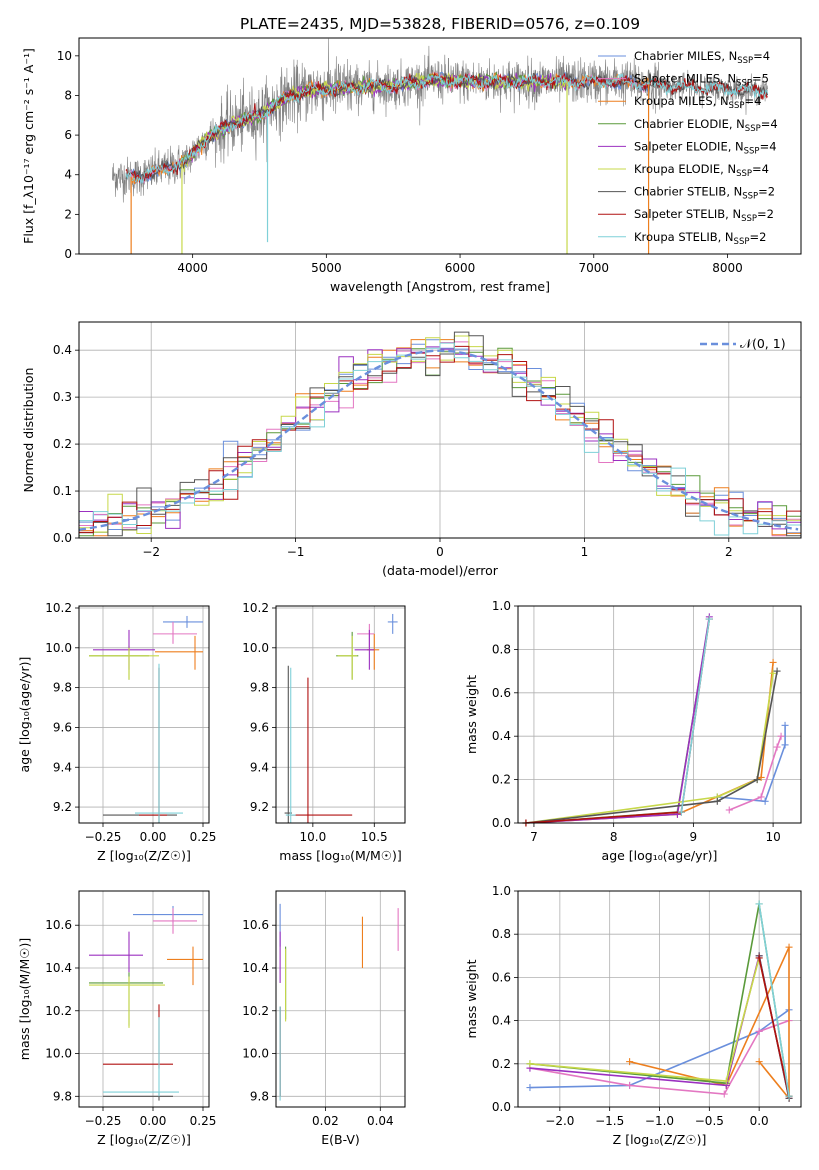 This screenshot has width=819, height=1170. Describe the element at coordinates (62, 397) in the screenshot. I see `y-tick-label: 0.3` at that location.